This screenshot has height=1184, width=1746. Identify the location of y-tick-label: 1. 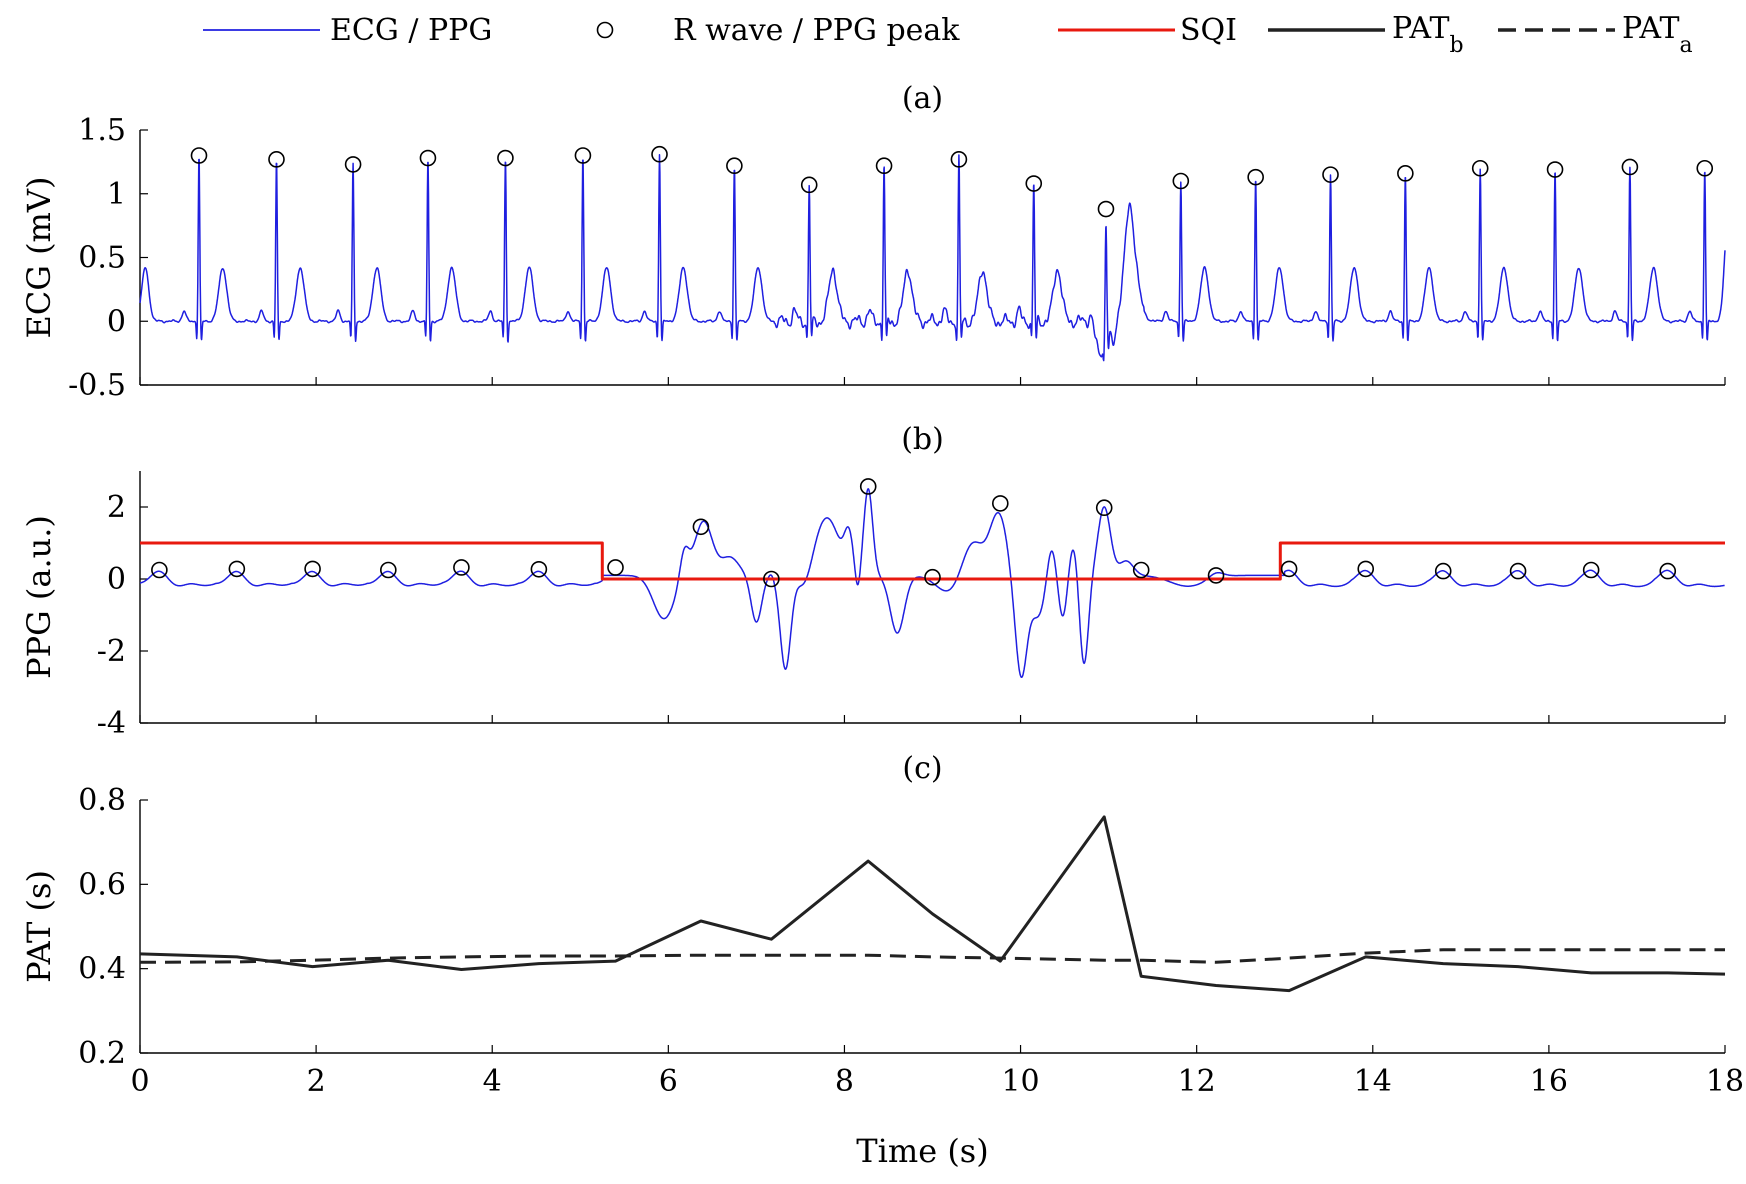
(116, 194).